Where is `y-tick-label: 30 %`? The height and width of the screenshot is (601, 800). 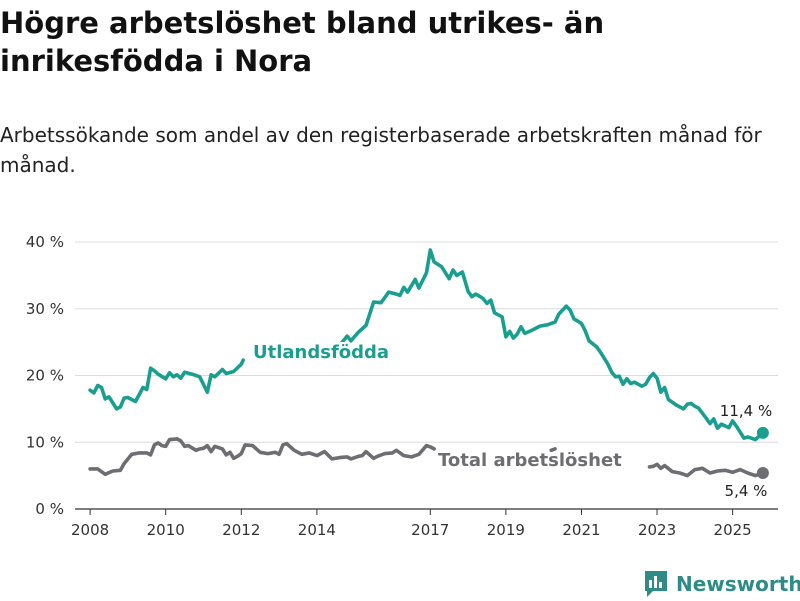
y-tick-label: 30 % is located at coordinates (45, 309).